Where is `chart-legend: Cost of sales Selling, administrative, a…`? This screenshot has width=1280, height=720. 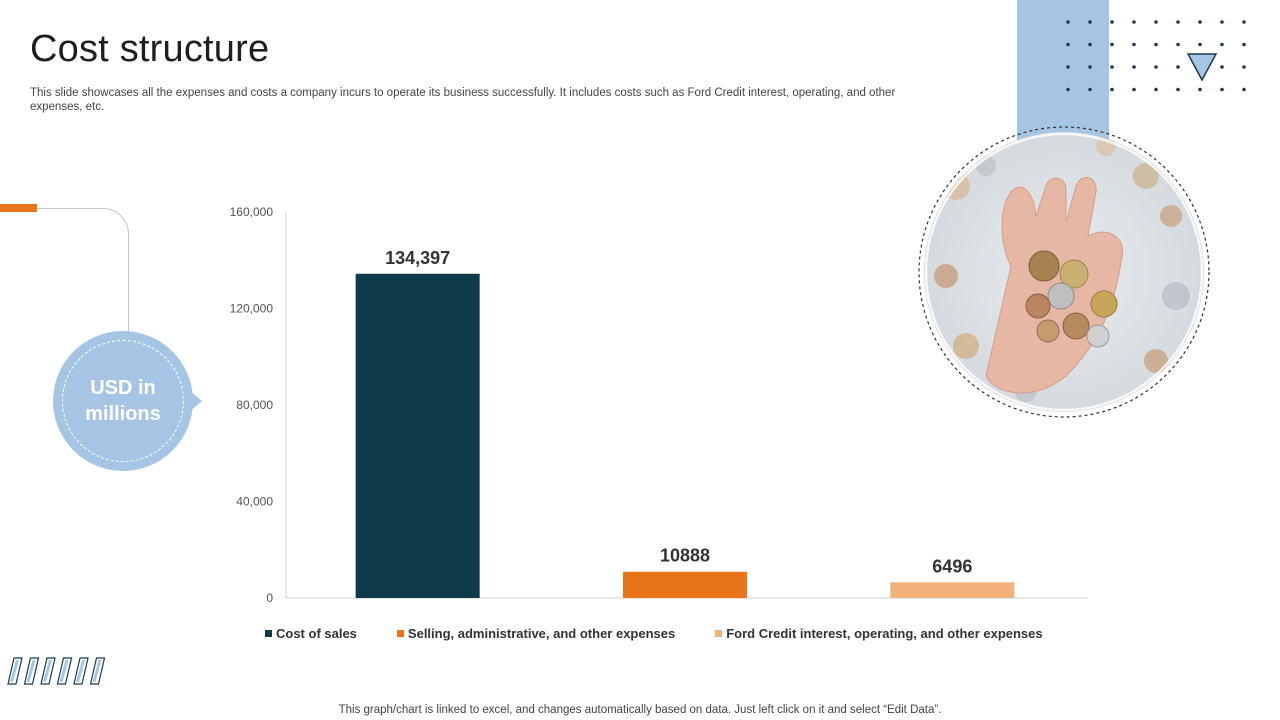
chart-legend: Cost of sales Selling, administrative, a… is located at coordinates (654, 633).